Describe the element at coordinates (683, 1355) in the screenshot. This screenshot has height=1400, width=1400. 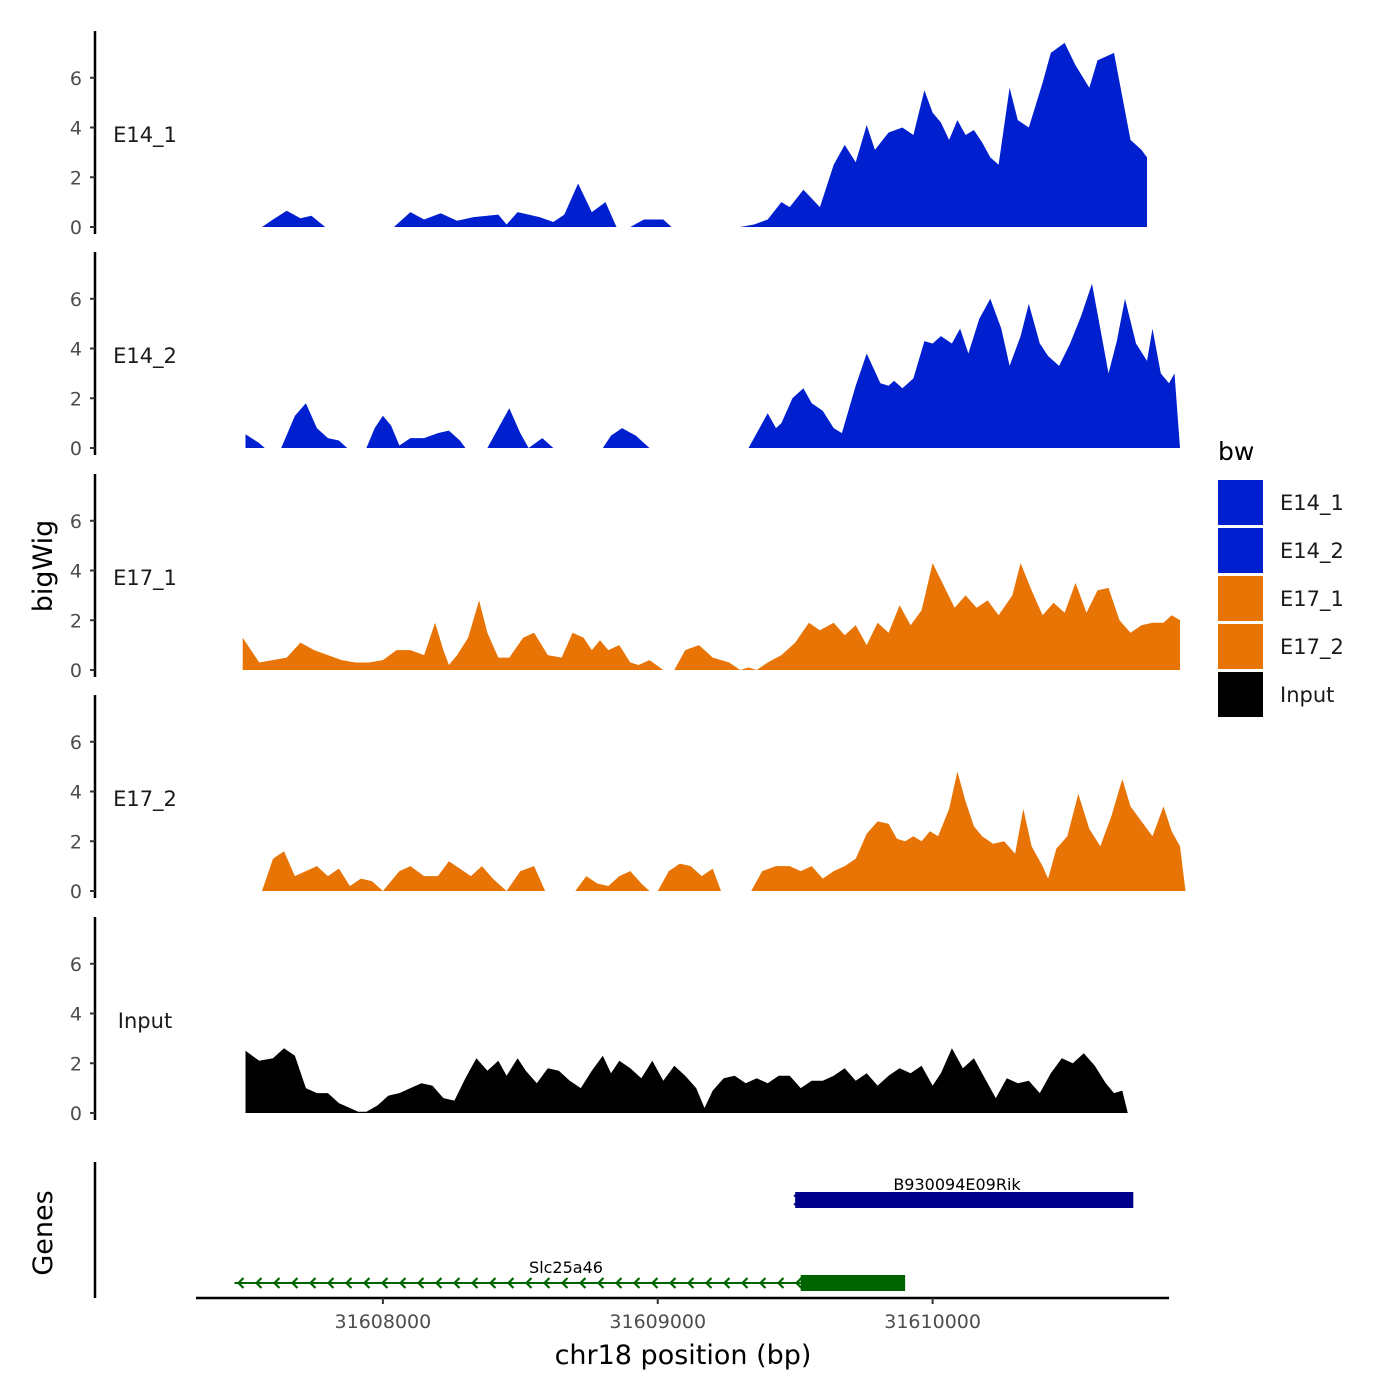
I see `x-axis-title: chr18 position (bp)` at that location.